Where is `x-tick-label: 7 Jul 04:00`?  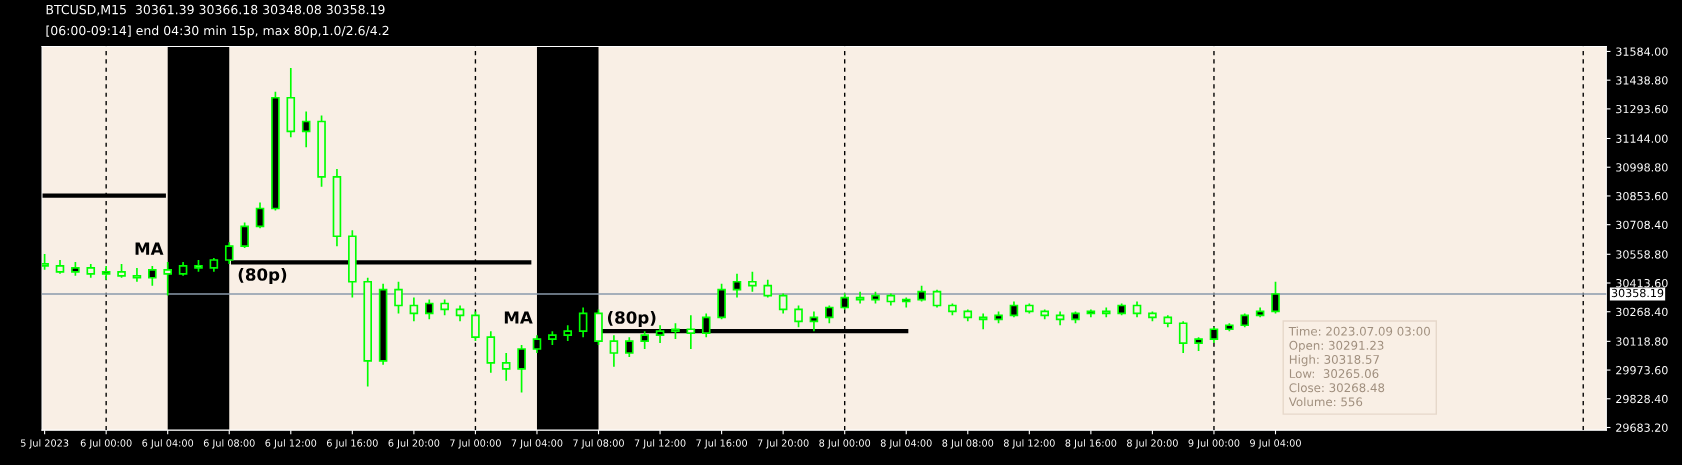
x-tick-label: 7 Jul 04:00 is located at coordinates (537, 444).